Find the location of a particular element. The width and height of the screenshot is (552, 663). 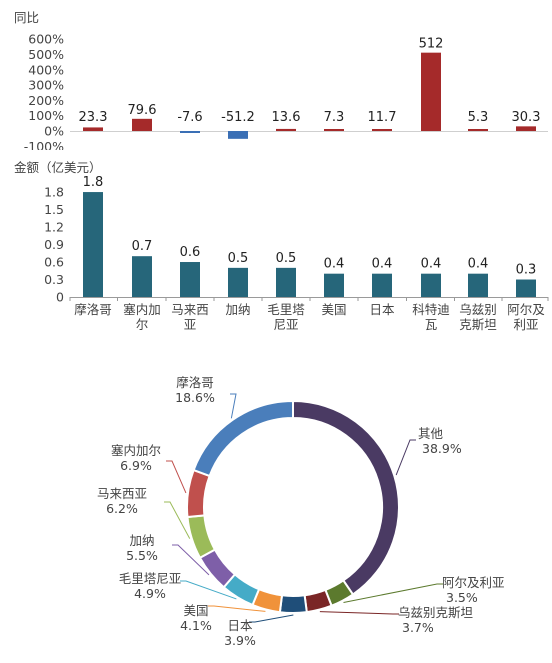

amount-value-label: 0.3 is located at coordinates (526, 270).